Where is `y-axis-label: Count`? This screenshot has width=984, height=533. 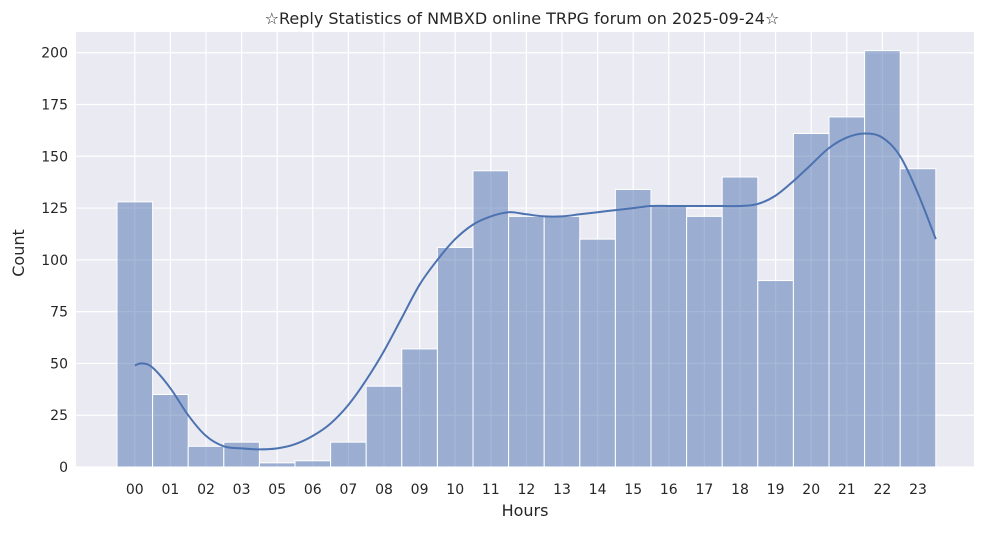
y-axis-label: Count is located at coordinates (18, 253).